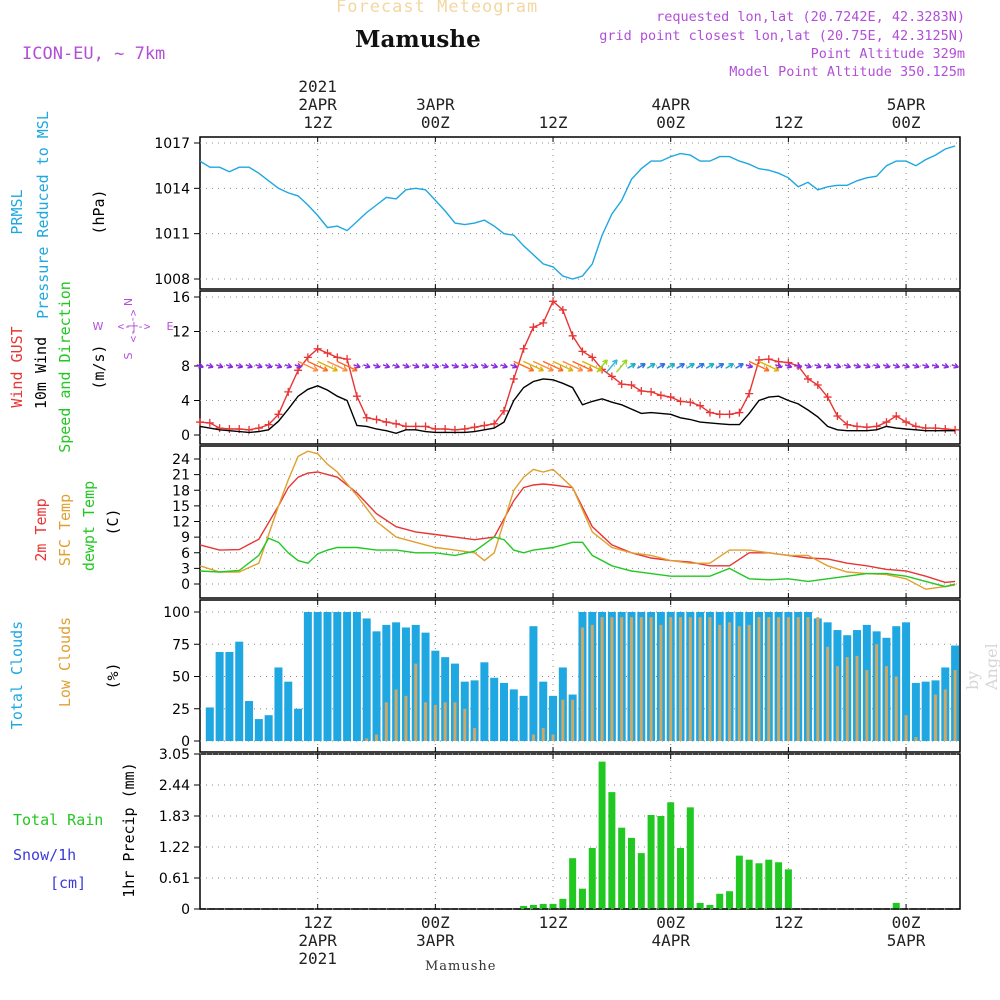  I want to click on top-year-label: 2021, so click(317, 86).